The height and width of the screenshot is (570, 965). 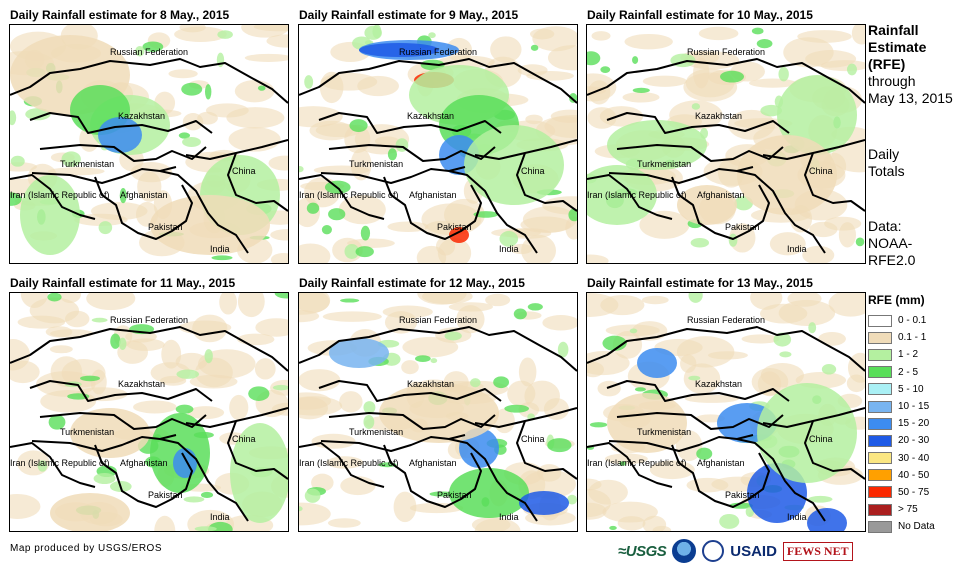 I want to click on map-svg, so click(x=726, y=412).